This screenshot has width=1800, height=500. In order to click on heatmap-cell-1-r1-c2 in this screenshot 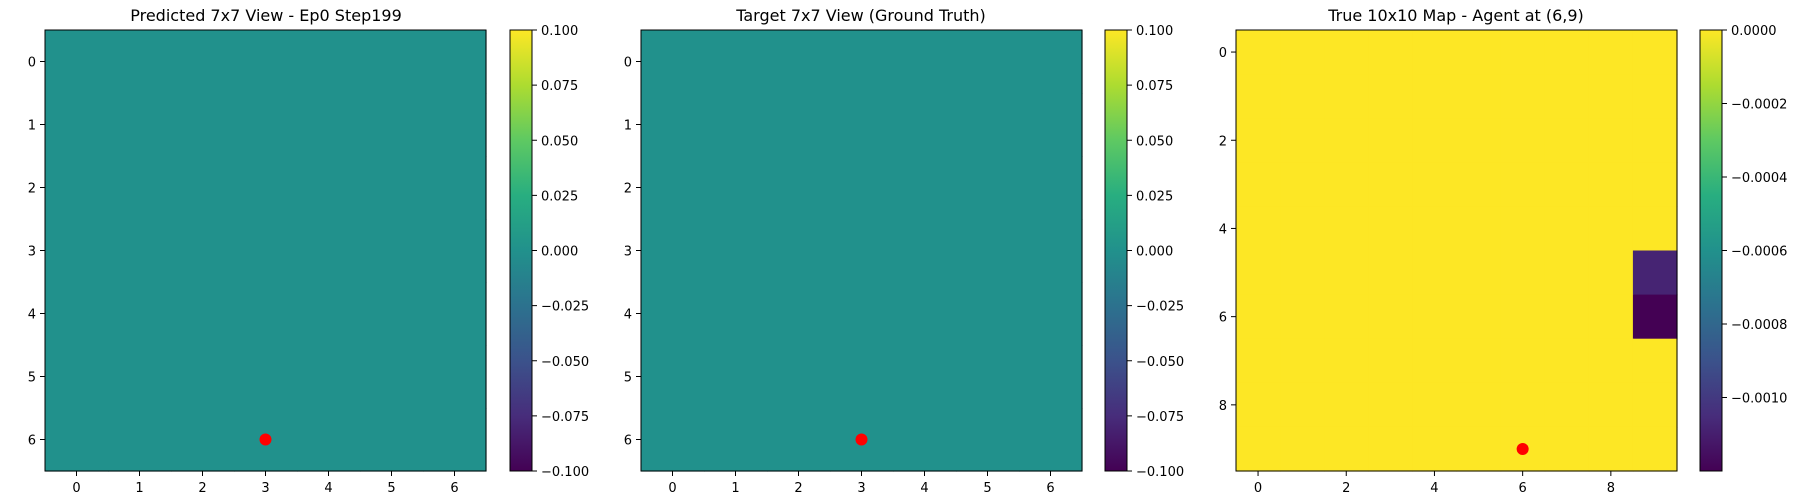, I will do `click(203, 125)`.